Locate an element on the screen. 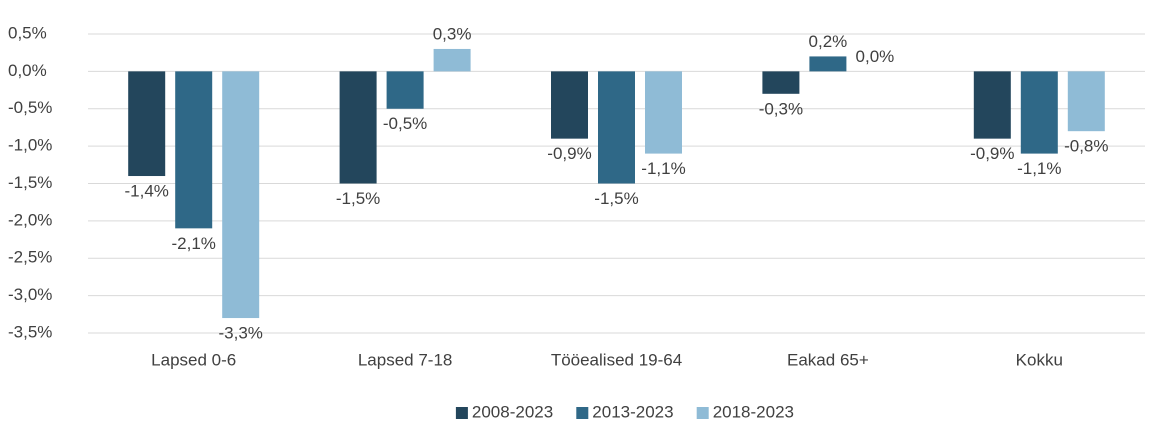 This screenshot has height=427, width=1155. y-tick-label: -1,5% is located at coordinates (30, 182).